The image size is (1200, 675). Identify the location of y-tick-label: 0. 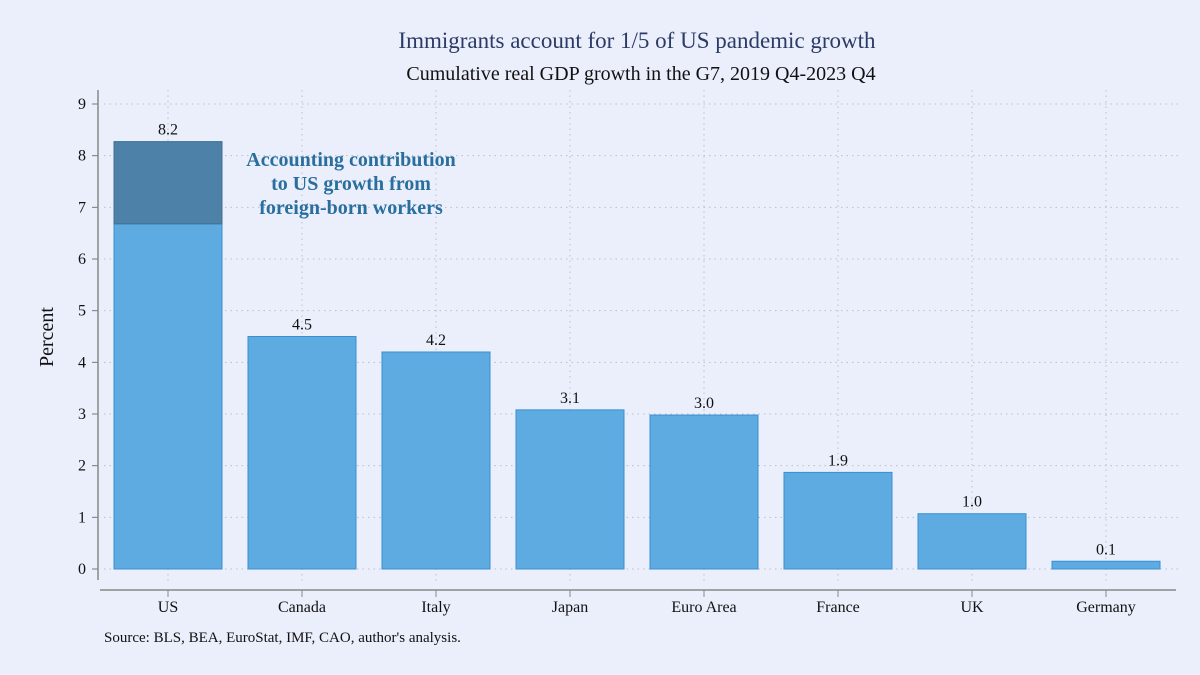
(82, 569).